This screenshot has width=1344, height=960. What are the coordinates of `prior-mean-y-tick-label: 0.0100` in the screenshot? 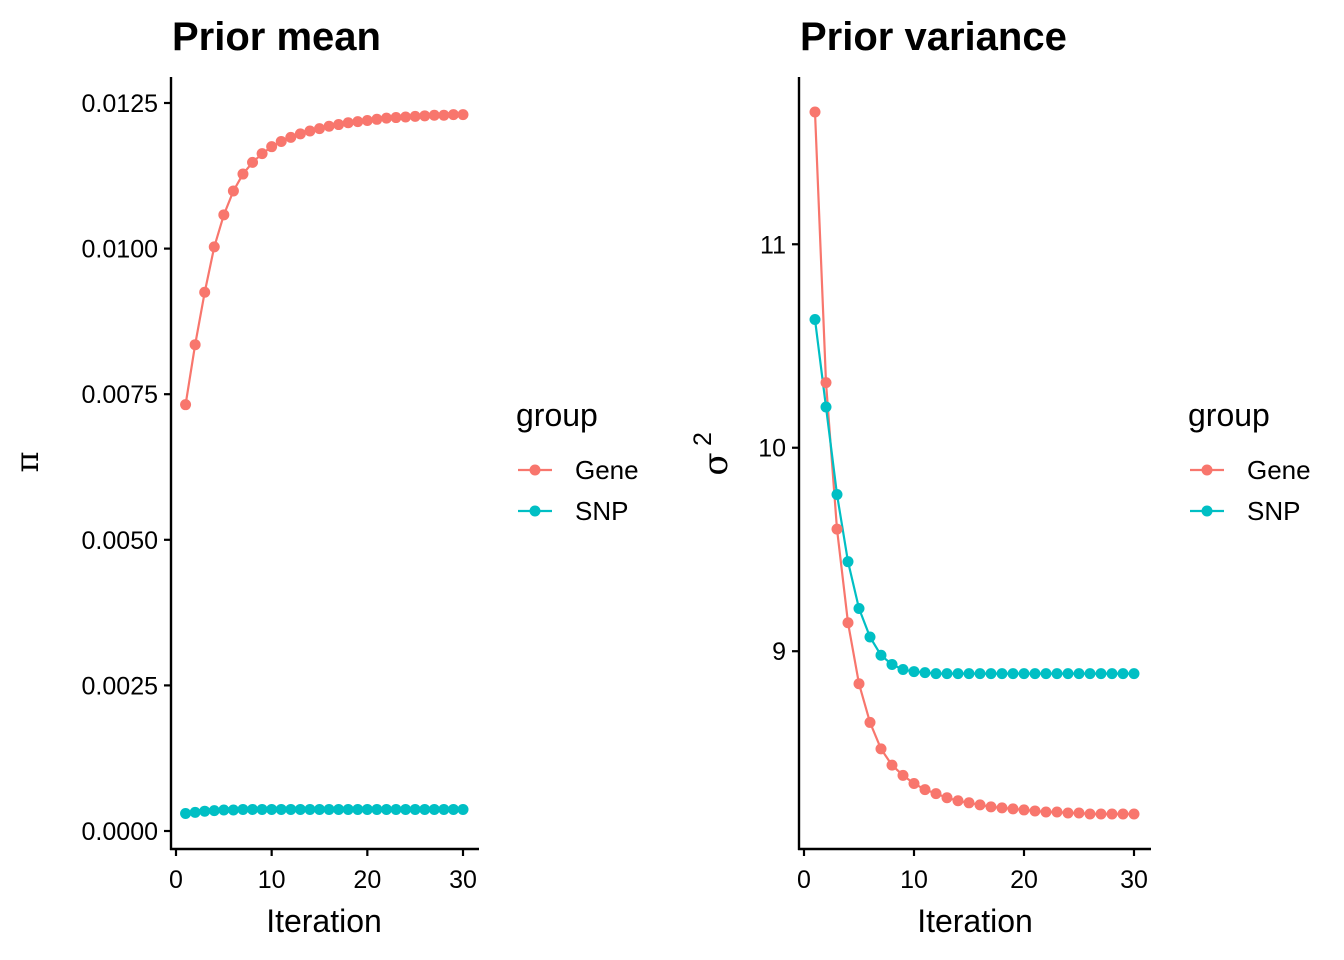 It's located at (120, 250).